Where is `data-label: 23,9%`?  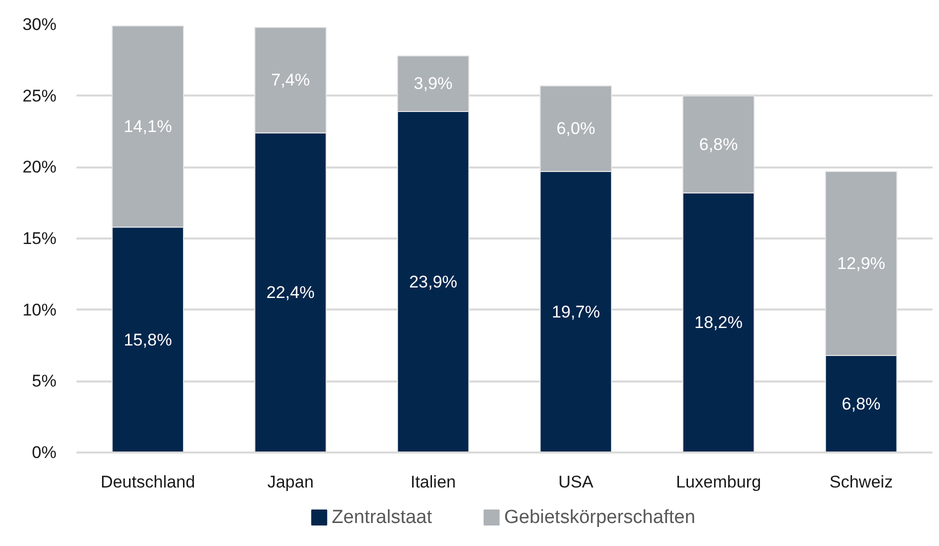 data-label: 23,9% is located at coordinates (433, 282).